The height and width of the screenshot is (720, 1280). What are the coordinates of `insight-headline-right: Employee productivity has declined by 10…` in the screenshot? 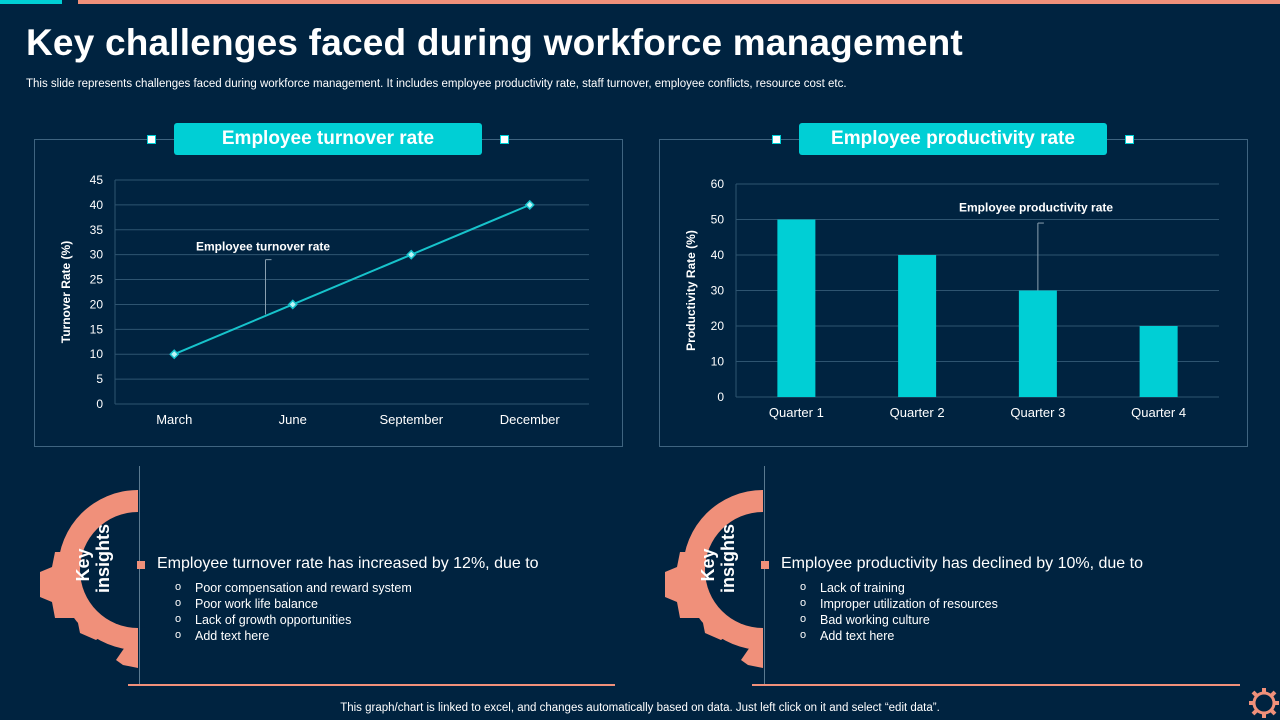 It's located at (962, 563).